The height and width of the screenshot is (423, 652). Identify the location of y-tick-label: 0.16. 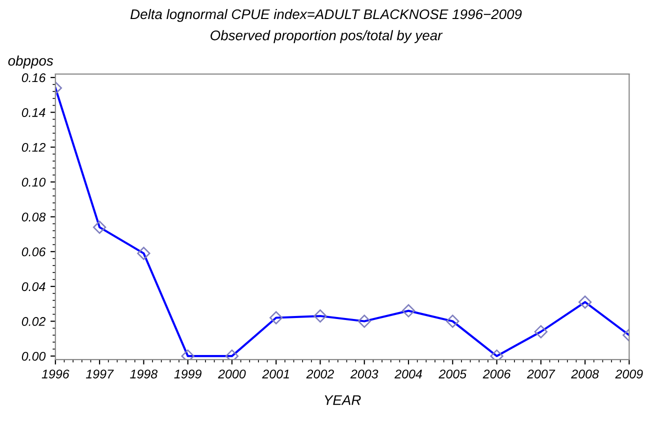
(34, 77).